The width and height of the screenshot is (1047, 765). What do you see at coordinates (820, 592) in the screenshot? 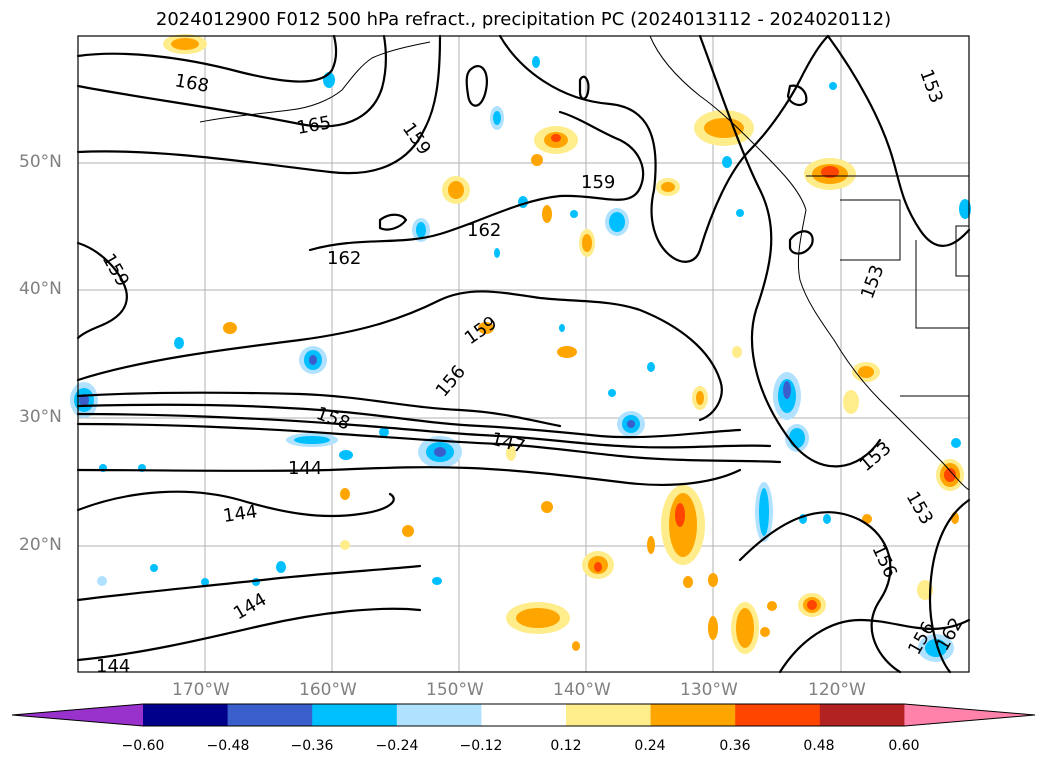
I see `contour-156-east` at bounding box center [820, 592].